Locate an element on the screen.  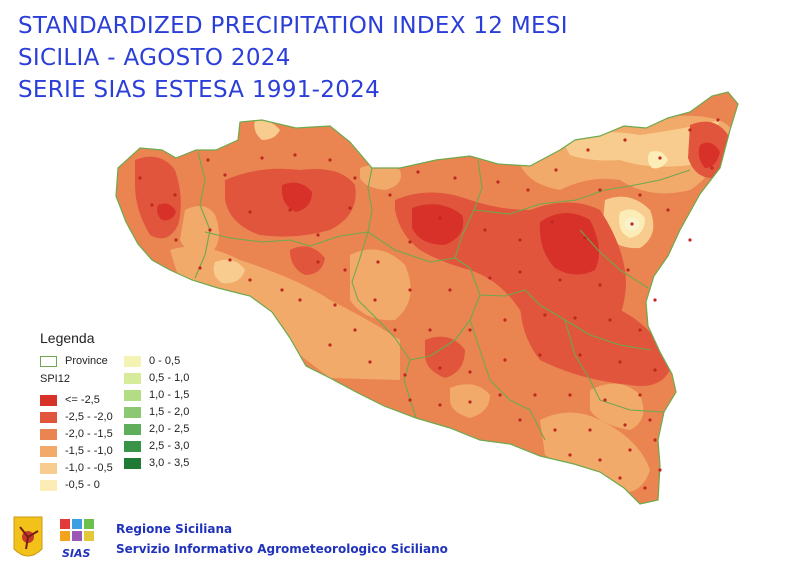
class-fill-pale-northeast-spot is located at coordinates (657, 160).